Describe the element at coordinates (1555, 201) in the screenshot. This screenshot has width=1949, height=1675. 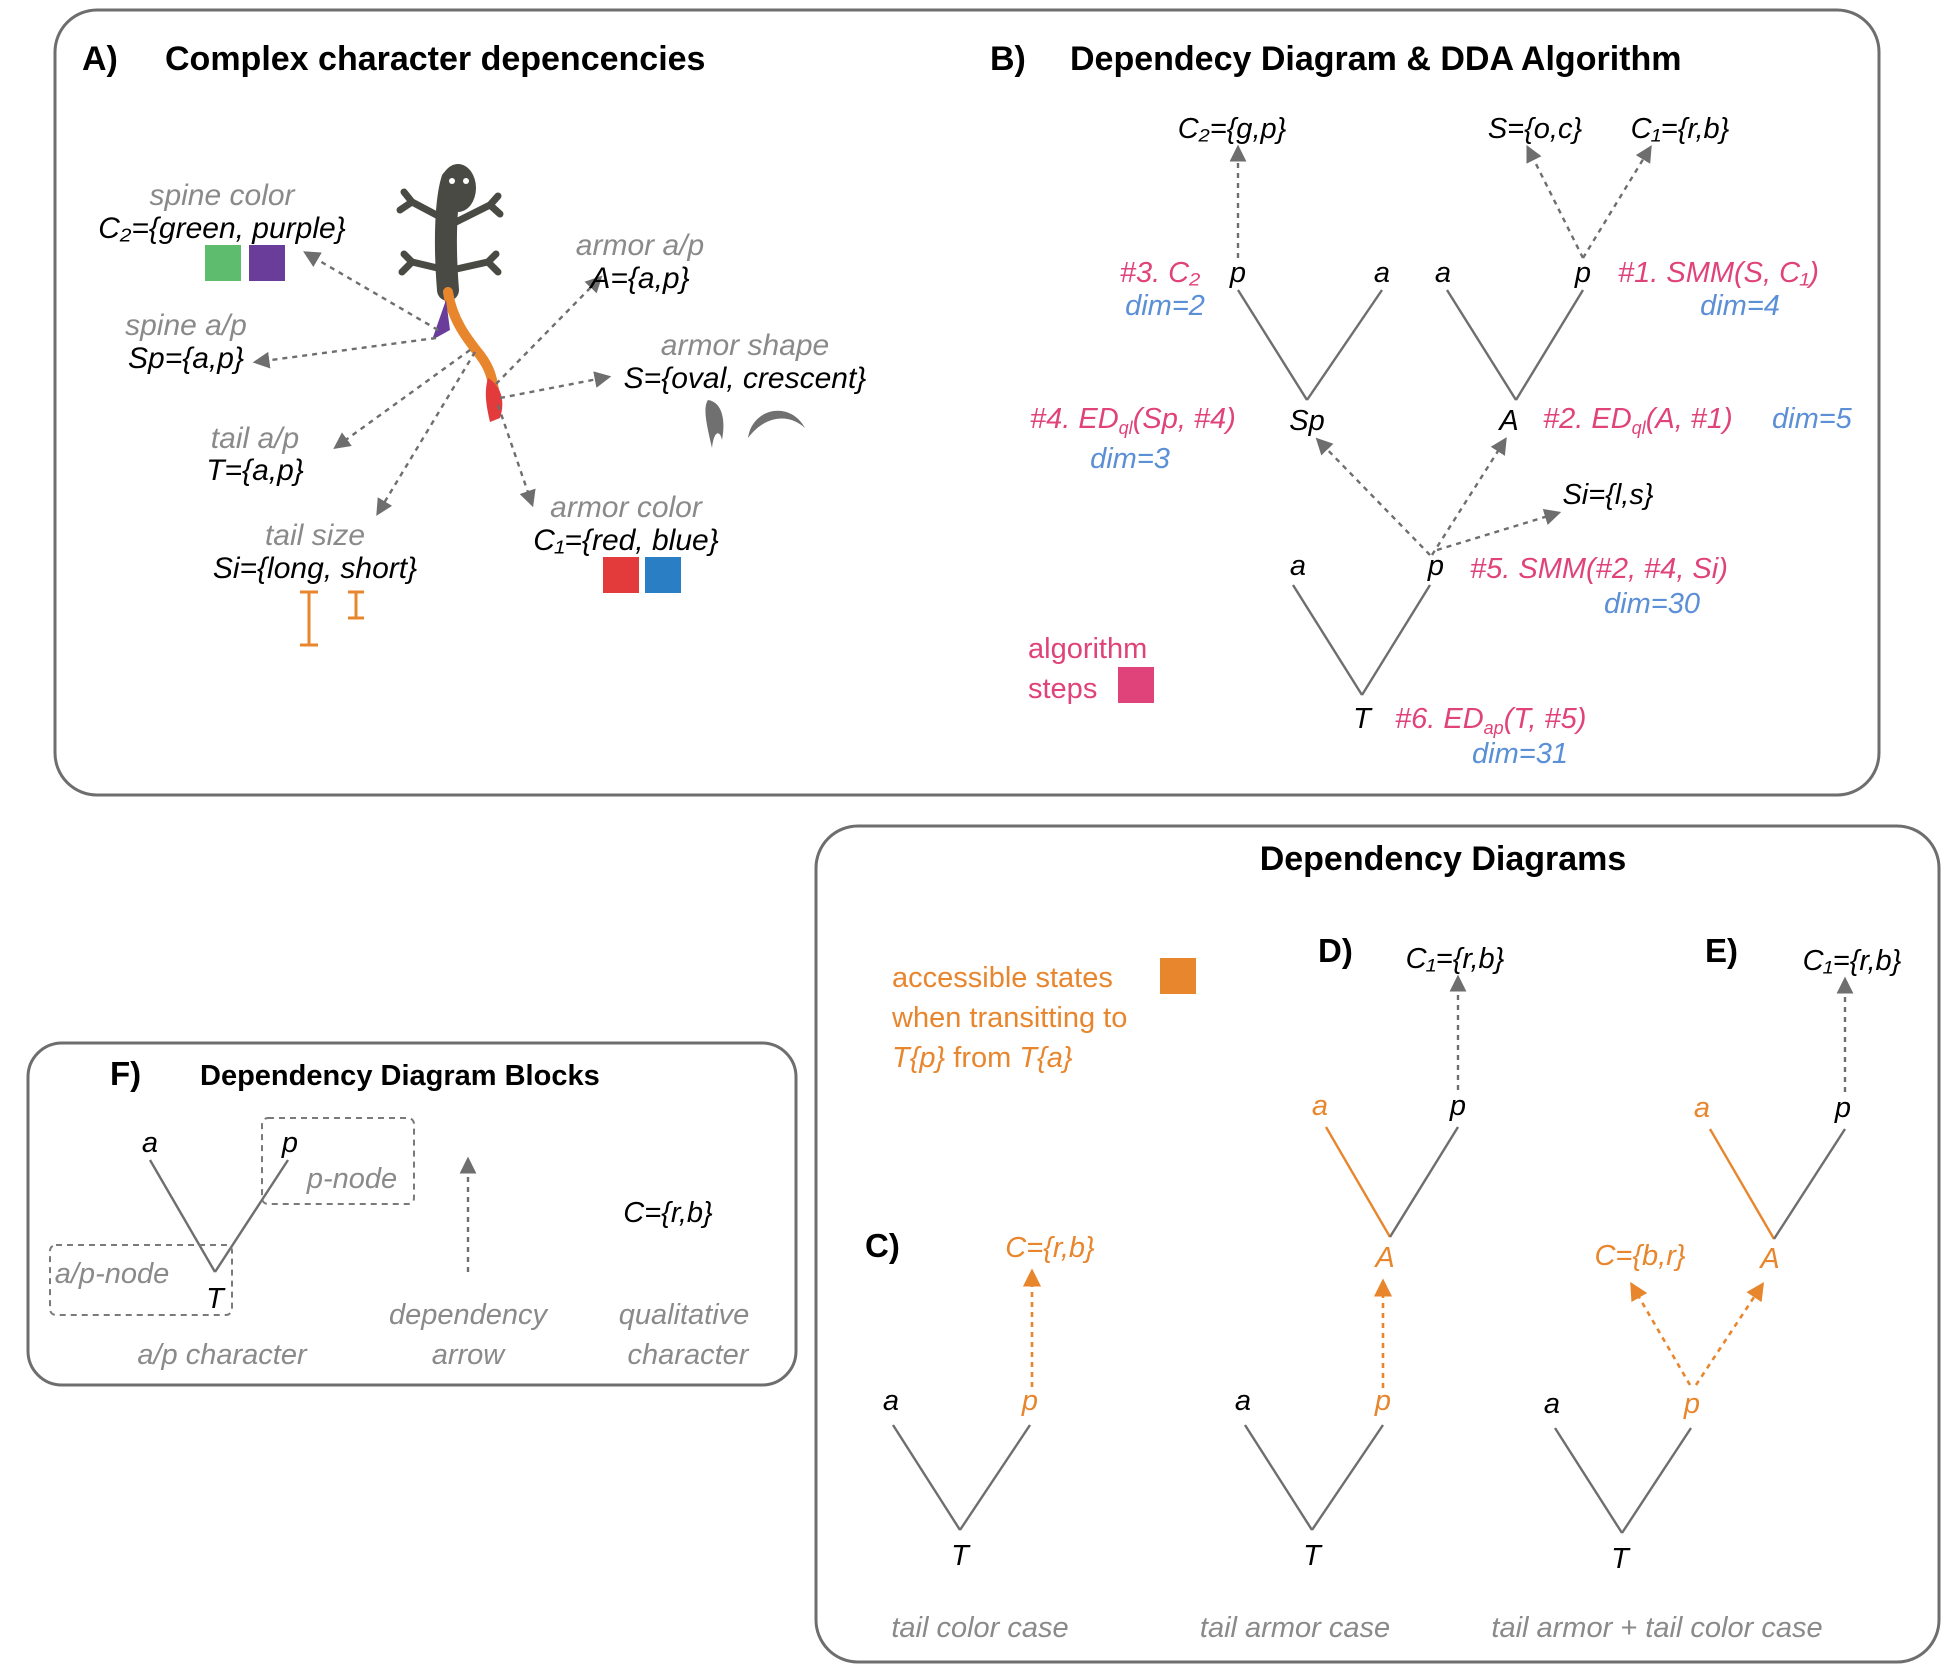
I see `arrow-p-to-s` at that location.